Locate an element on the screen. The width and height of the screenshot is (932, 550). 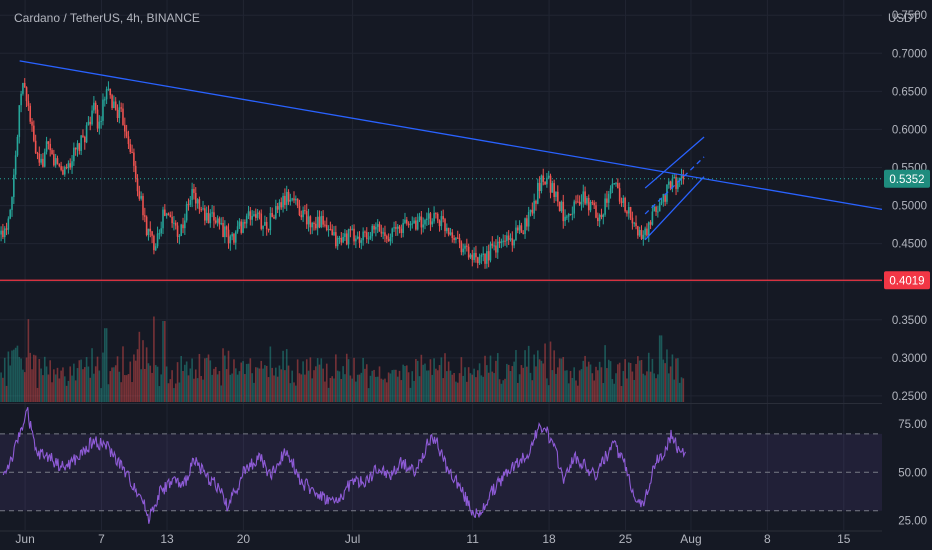
time-tick-label: 8 is located at coordinates (767, 539).